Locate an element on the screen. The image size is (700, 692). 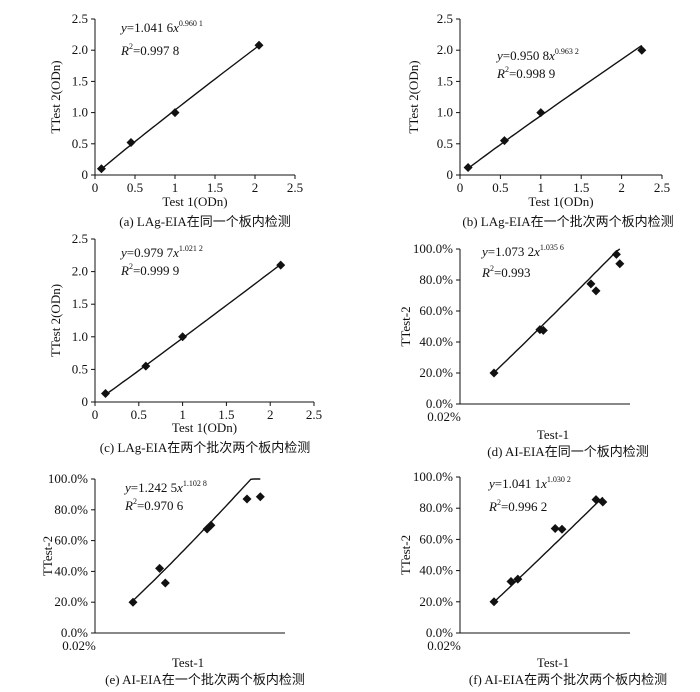
panel-caption: (c) LAg-EIA在两个批次两个板内检测 is located at coordinates (205, 447).